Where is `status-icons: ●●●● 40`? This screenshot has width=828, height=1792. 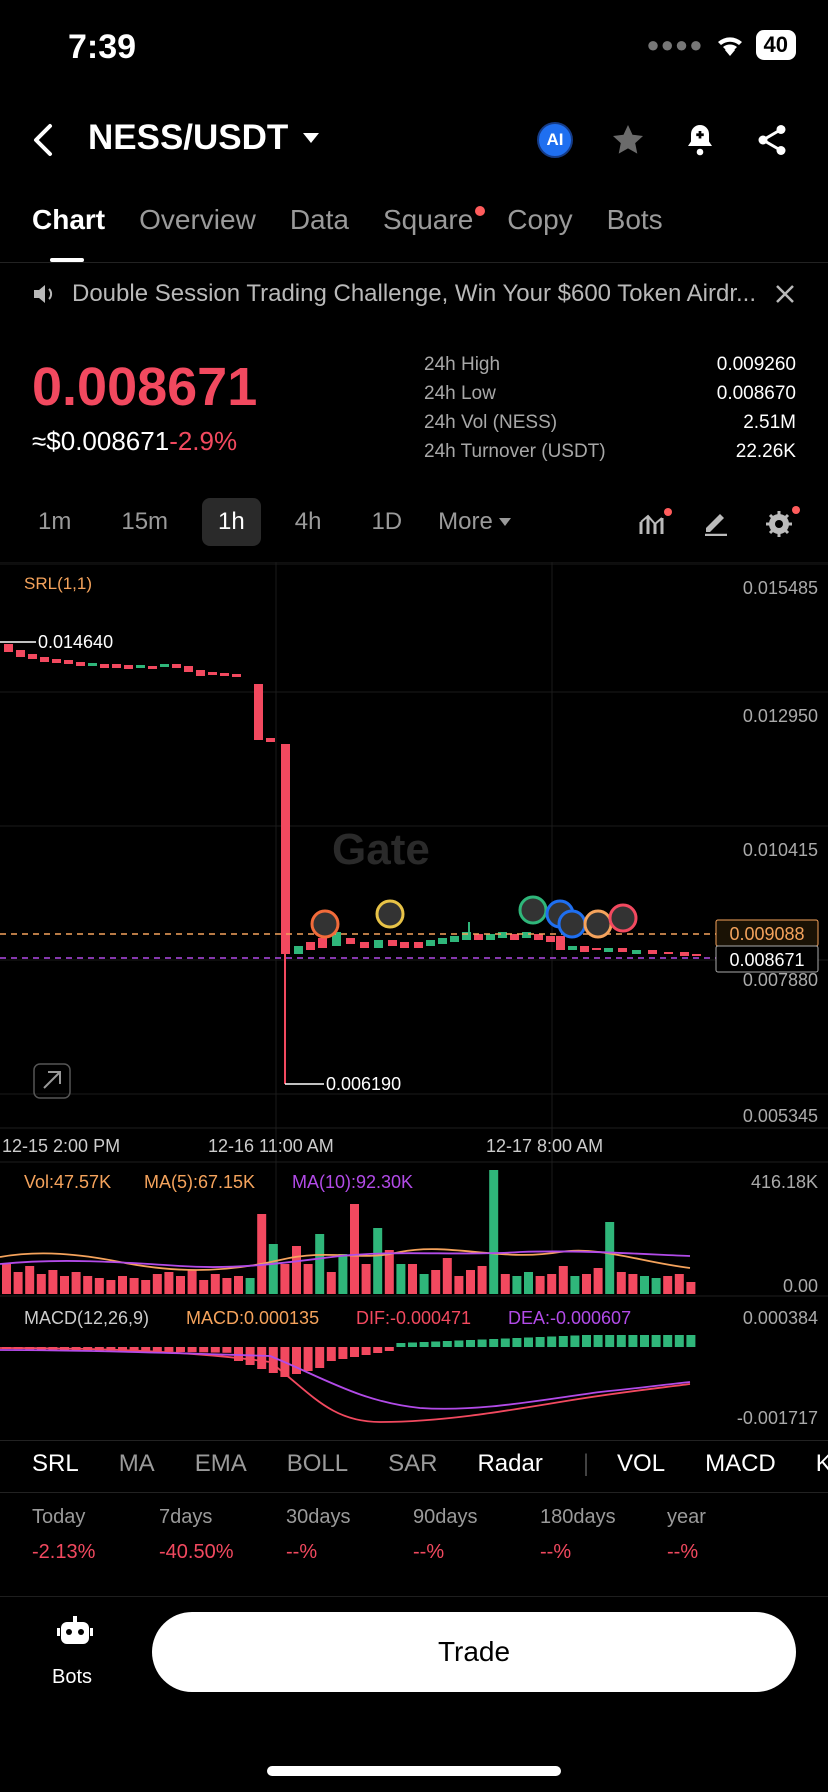
status-icons: ●●●● 40 is located at coordinates (721, 45).